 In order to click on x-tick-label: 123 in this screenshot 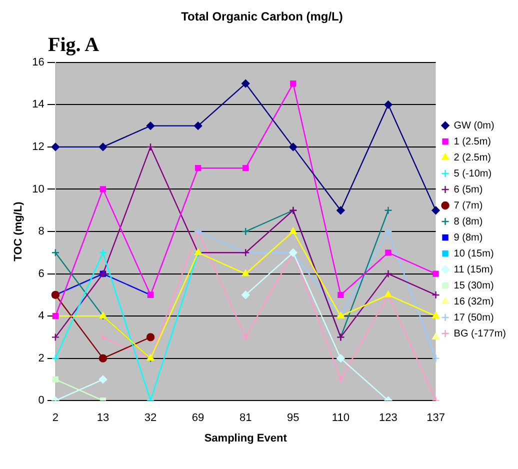, I will do `click(388, 418)`.